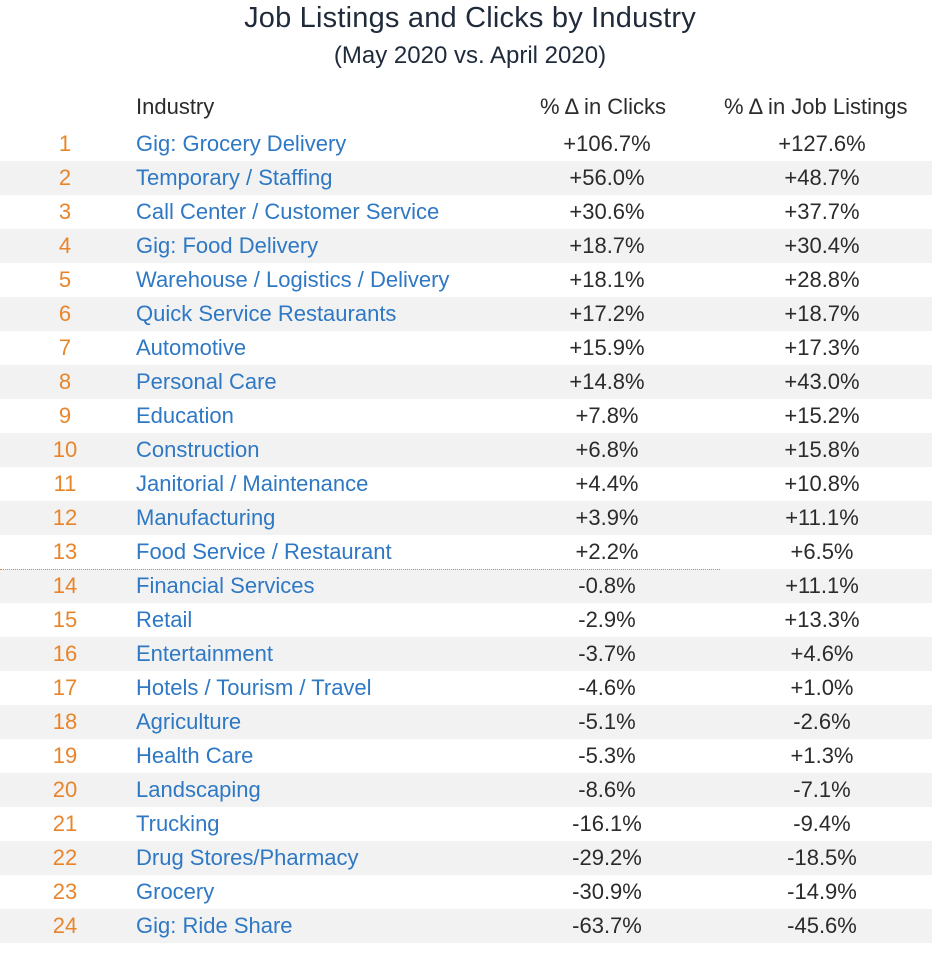 The width and height of the screenshot is (940, 954). What do you see at coordinates (65, 823) in the screenshot?
I see `rank-cell: 21` at bounding box center [65, 823].